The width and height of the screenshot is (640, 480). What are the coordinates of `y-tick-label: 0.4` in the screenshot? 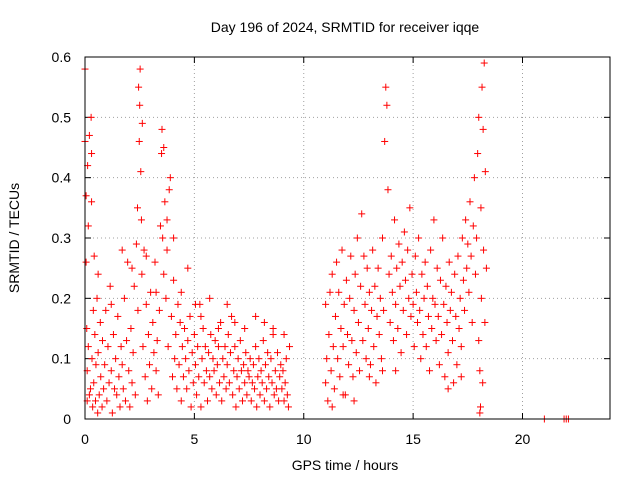 It's located at (62, 178).